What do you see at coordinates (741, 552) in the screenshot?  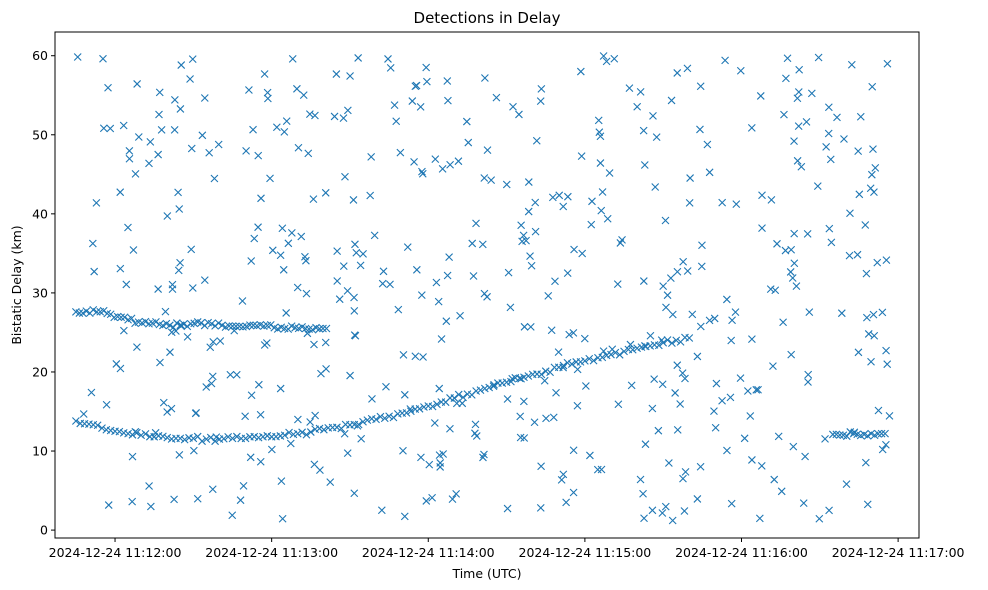 I see `x-tick-label: 2024-12-24 11:16:00` at bounding box center [741, 552].